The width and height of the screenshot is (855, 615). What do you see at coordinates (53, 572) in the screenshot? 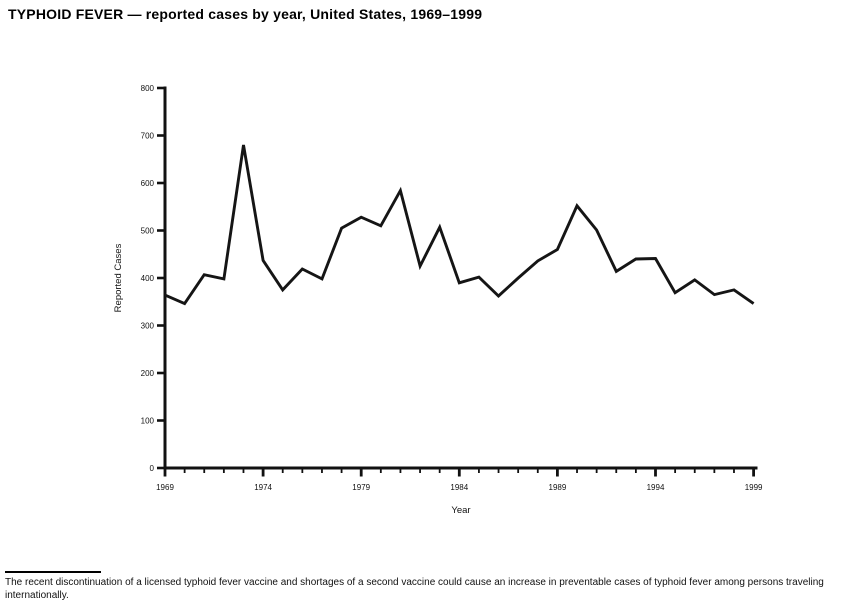
I see `footnote-rule` at bounding box center [53, 572].